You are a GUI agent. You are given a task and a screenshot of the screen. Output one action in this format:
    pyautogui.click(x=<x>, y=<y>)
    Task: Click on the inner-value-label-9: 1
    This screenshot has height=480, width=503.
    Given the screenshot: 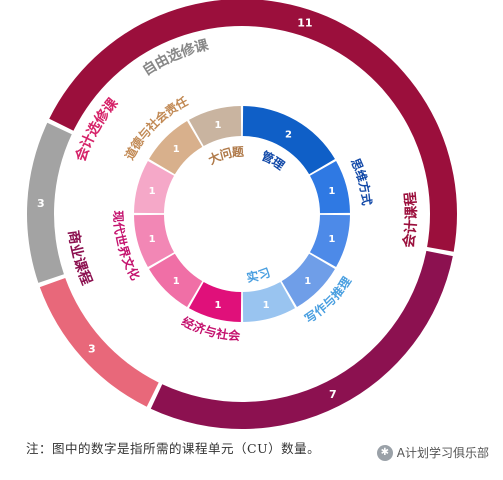 What is the action you would take?
    pyautogui.click(x=176, y=149)
    